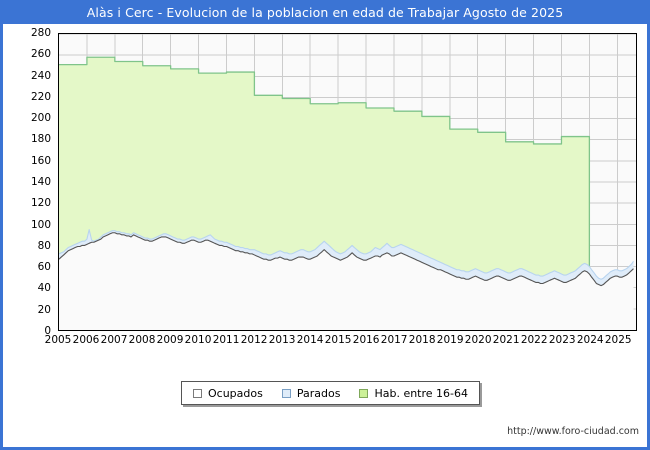 The image size is (650, 450). I want to click on x-axis-tick-label: 2013, so click(282, 340).